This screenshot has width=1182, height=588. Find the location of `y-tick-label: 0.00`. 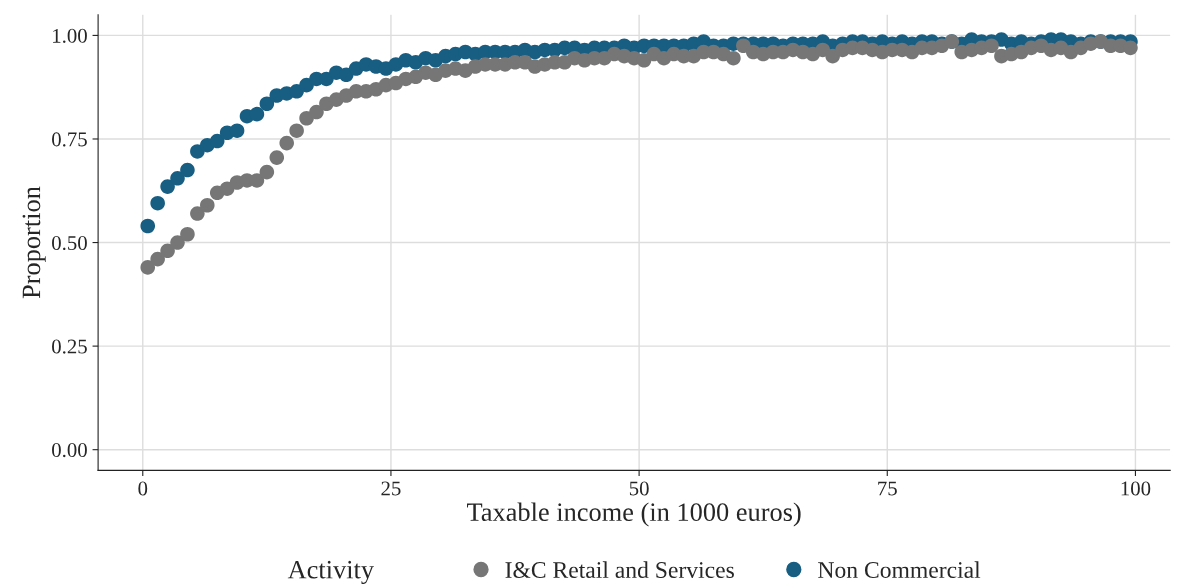

y-tick-label: 0.00 is located at coordinates (69, 450).